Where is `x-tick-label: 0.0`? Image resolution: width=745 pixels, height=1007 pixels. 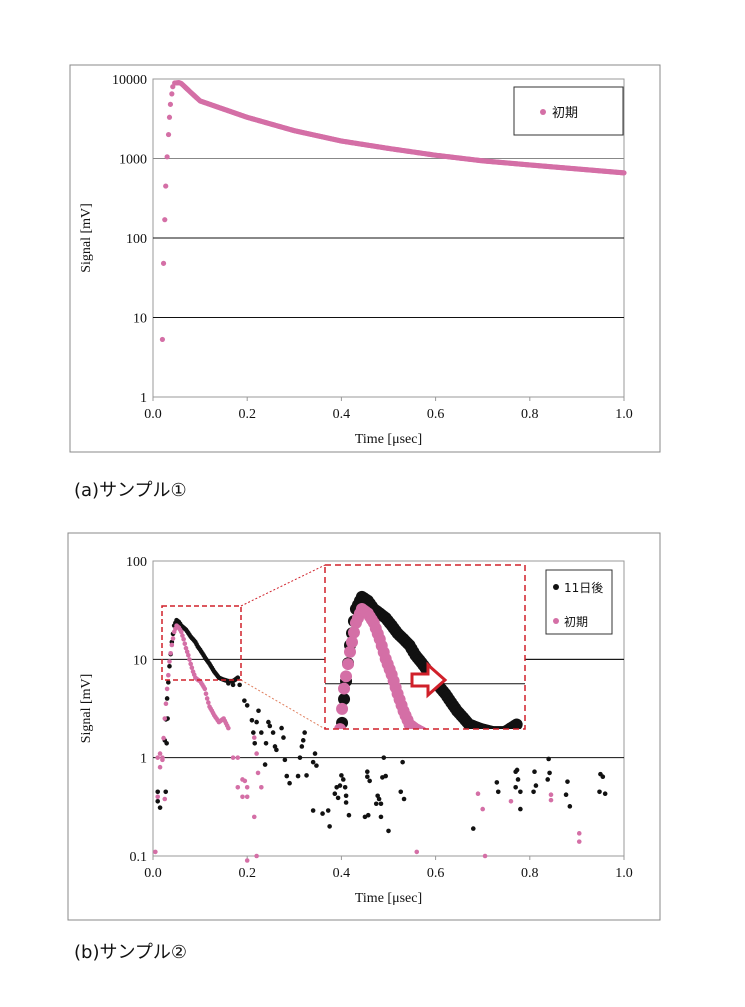
x-tick-label: 0.0 is located at coordinates (153, 873).